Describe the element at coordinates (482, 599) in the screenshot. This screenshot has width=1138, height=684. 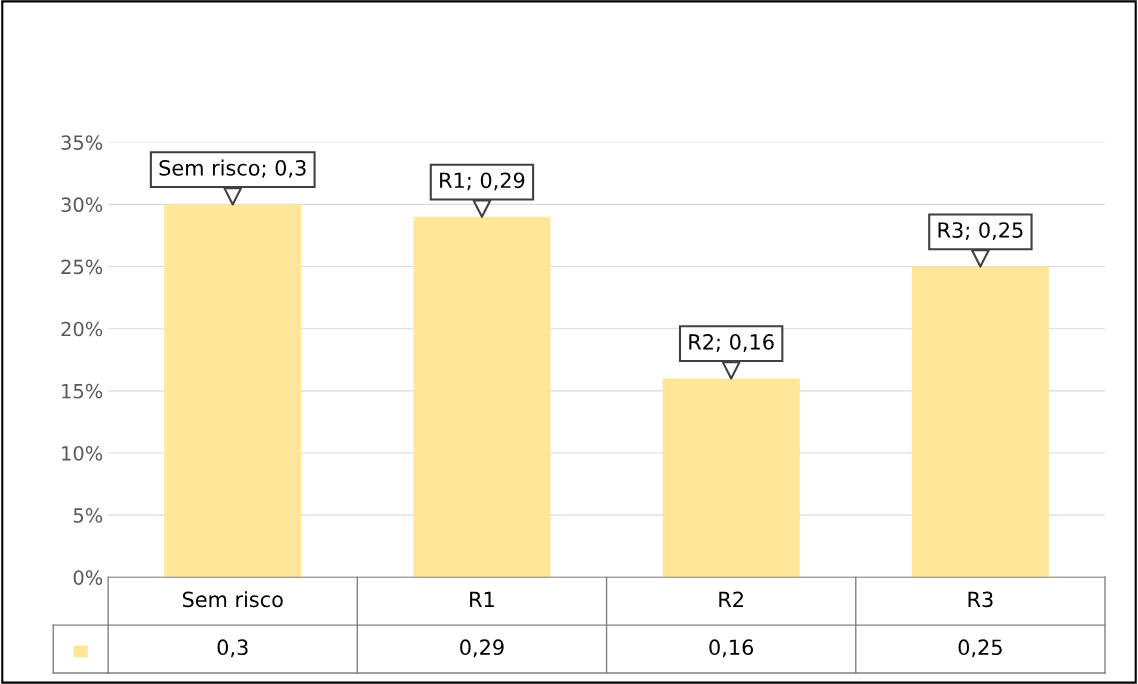
I see `x-tick-label: R1` at that location.